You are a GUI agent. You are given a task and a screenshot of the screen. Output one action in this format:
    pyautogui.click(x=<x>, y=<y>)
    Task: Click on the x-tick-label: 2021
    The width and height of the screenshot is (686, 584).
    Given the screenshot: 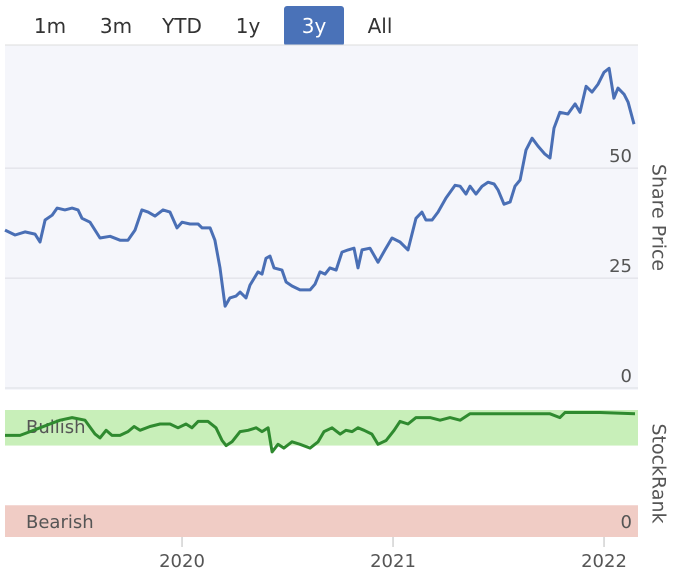 What is the action you would take?
    pyautogui.click(x=393, y=561)
    